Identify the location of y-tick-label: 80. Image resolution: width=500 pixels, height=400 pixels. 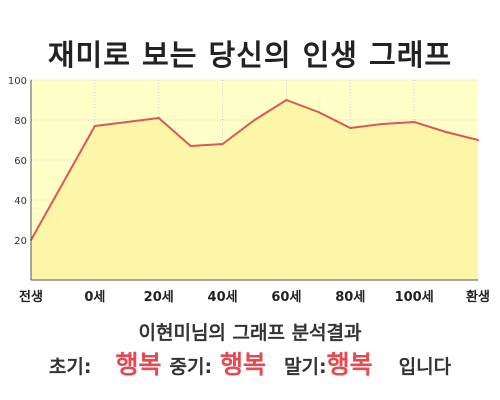
(20, 121).